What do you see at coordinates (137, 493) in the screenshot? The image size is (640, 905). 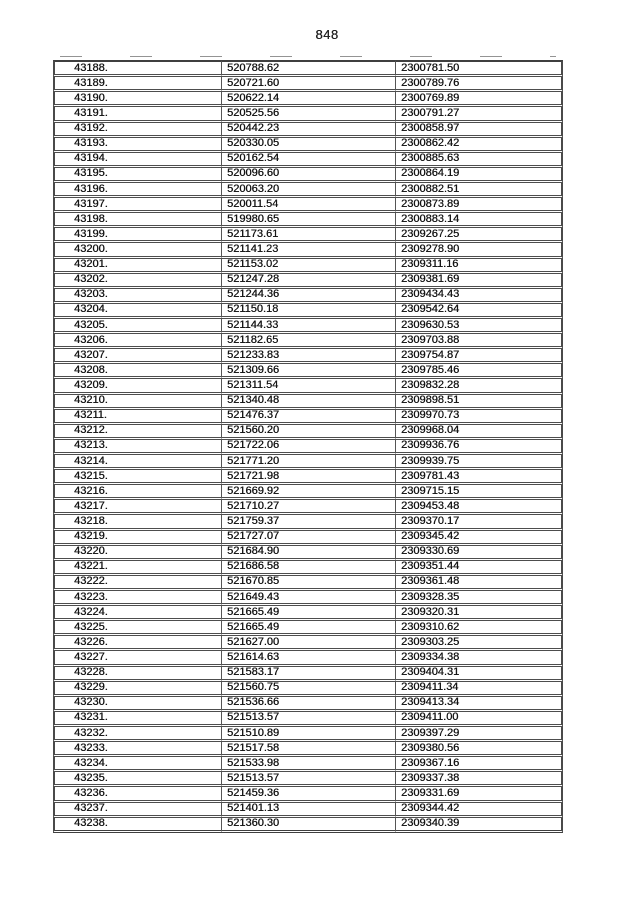 I see `point-number-cell: 43216.` at bounding box center [137, 493].